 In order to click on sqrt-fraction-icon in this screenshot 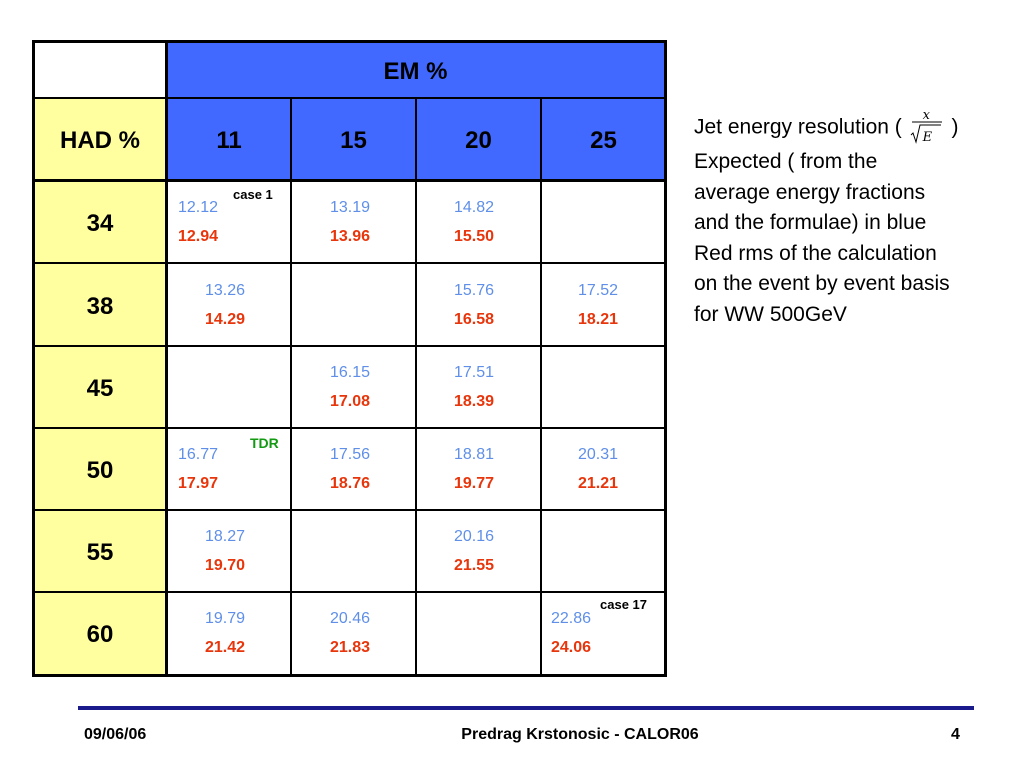, I will do `click(926, 132)`.